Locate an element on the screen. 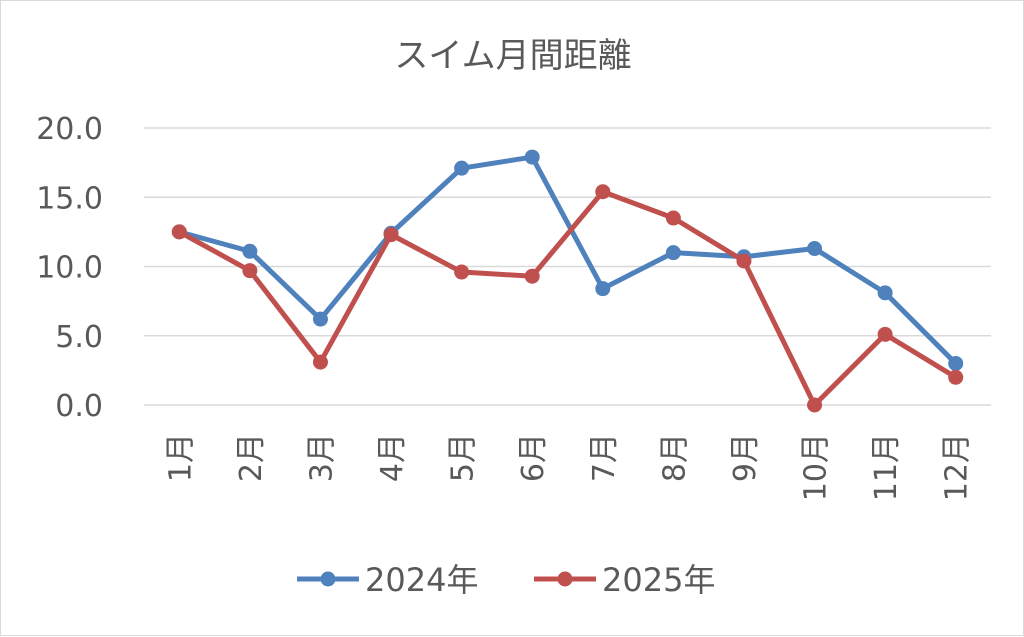  y-tick-label: 15.0 is located at coordinates (69, 198).